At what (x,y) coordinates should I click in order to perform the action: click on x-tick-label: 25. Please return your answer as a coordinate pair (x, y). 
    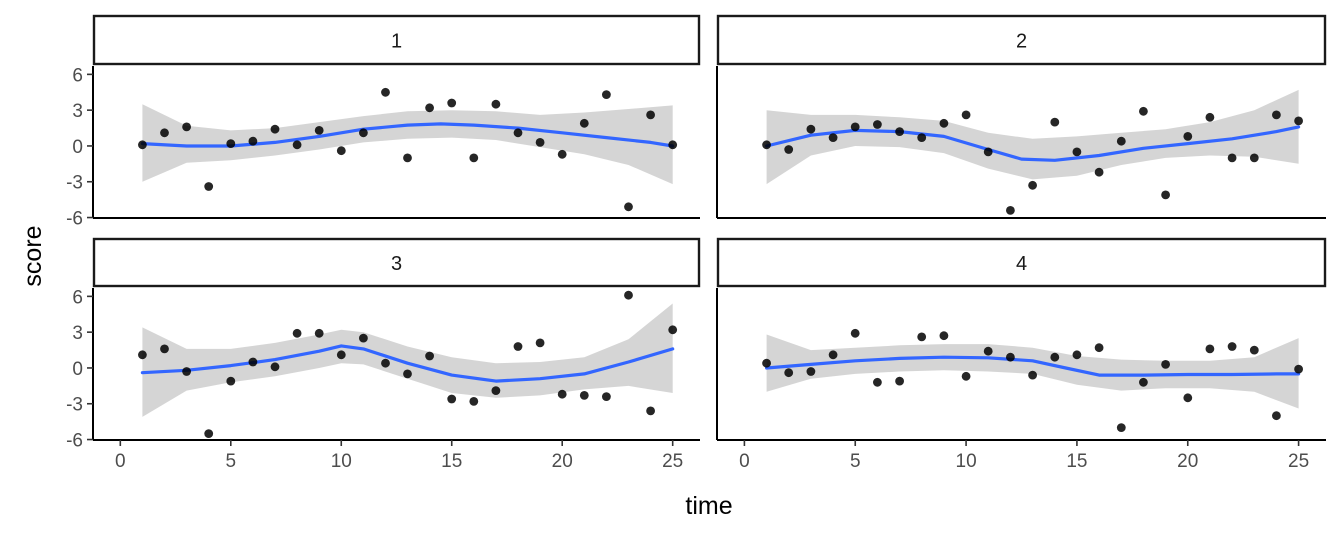
    Looking at the image, I should click on (672, 461).